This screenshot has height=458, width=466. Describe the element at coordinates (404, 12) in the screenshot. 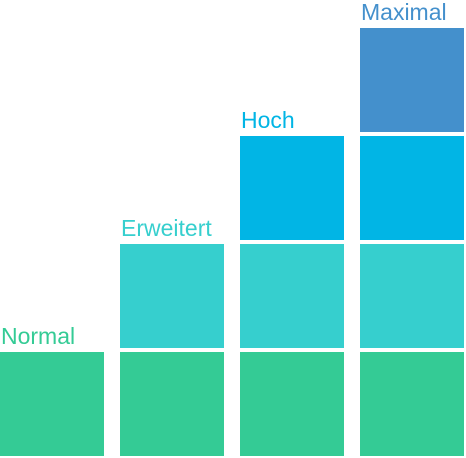

I see `level-label: Maximal` at that location.